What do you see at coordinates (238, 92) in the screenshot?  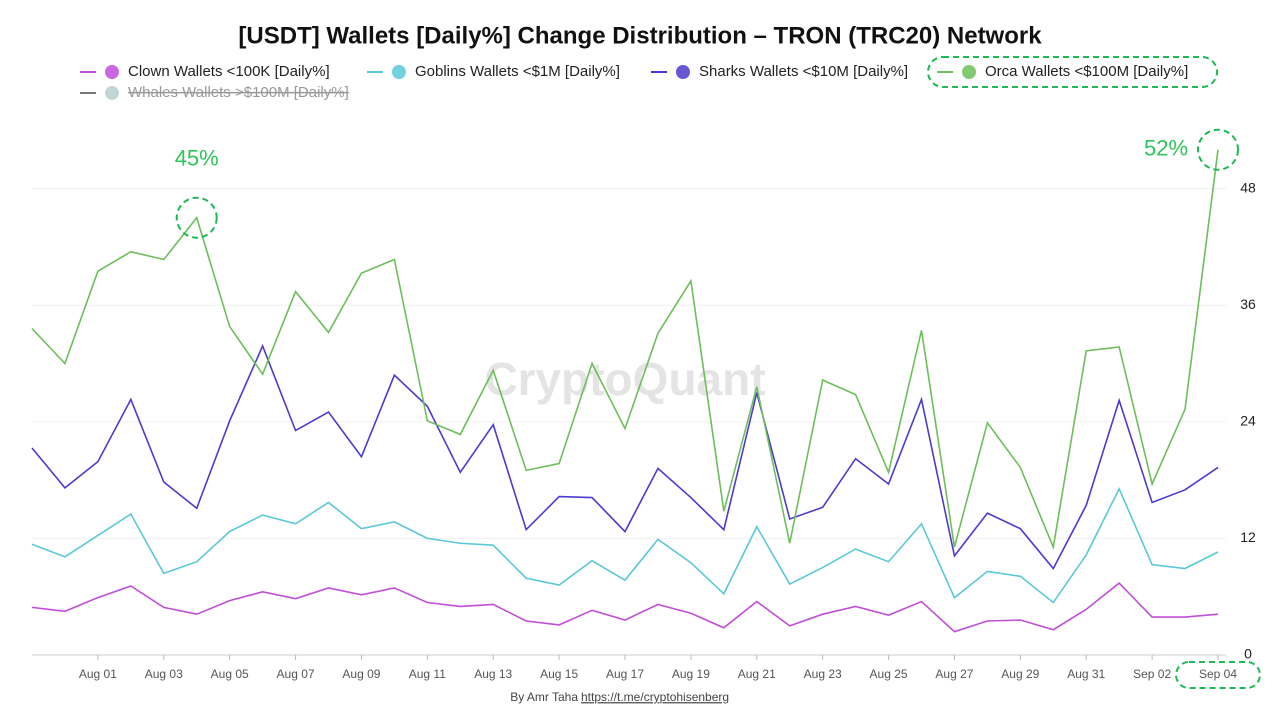 I see `legend-label: Whales Wallets >$100M [Daily%]` at bounding box center [238, 92].